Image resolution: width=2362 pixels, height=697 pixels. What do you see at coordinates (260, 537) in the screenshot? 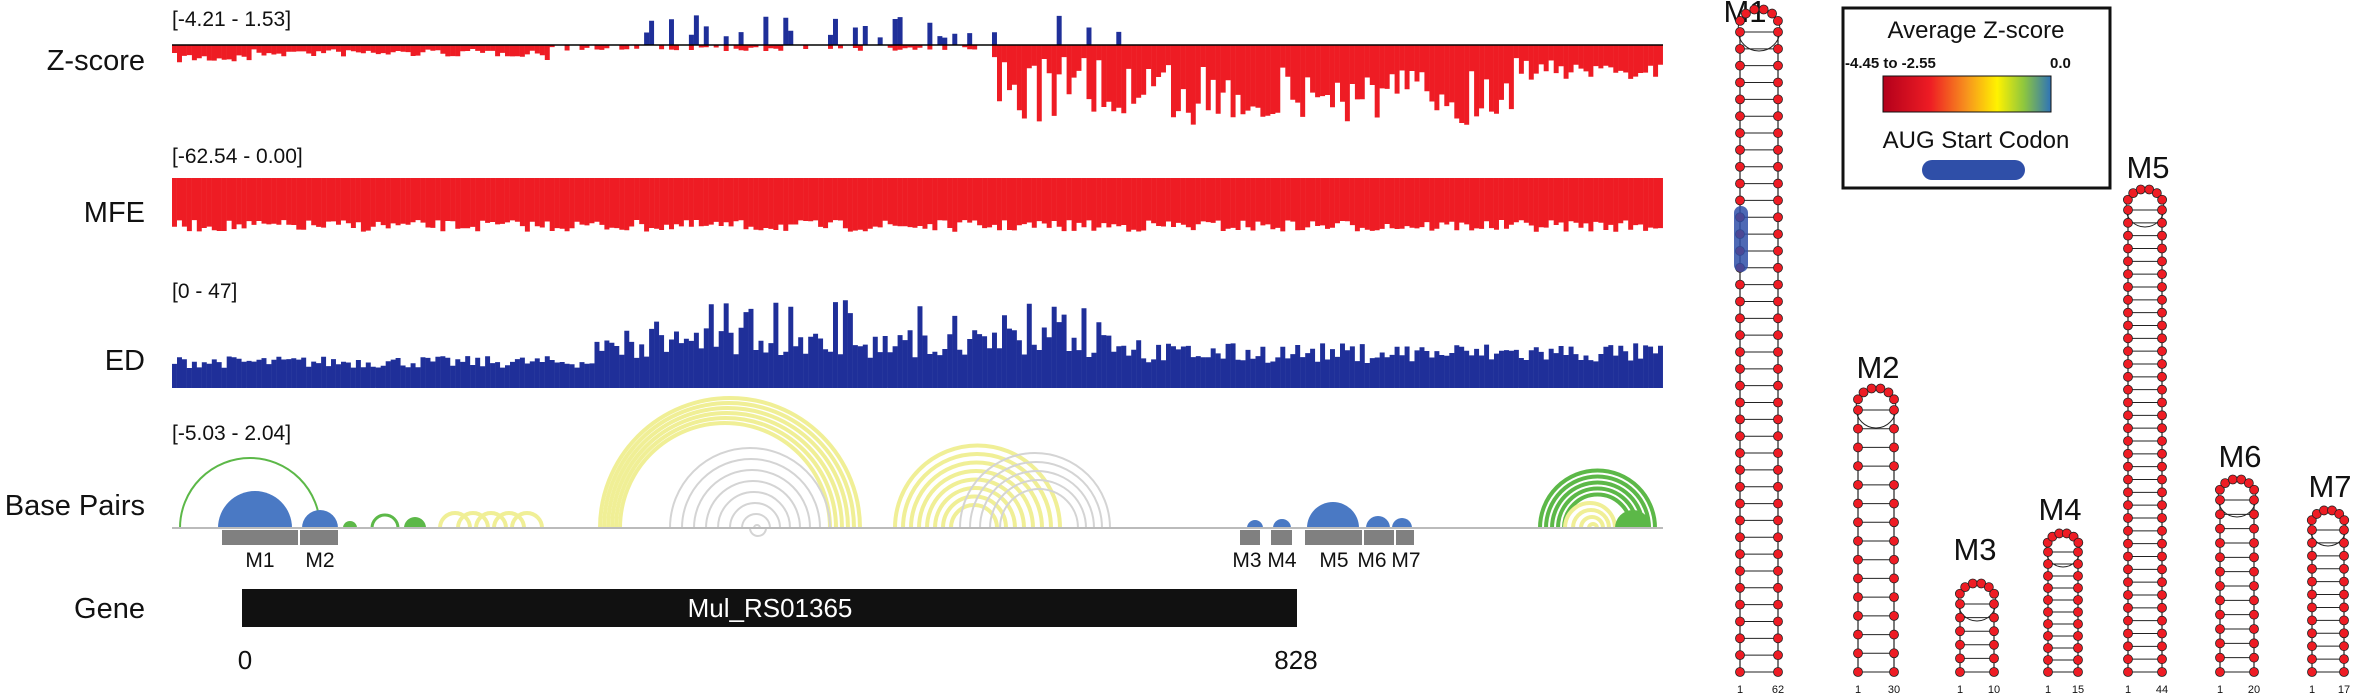
I see `motif-box-m1` at bounding box center [260, 537].